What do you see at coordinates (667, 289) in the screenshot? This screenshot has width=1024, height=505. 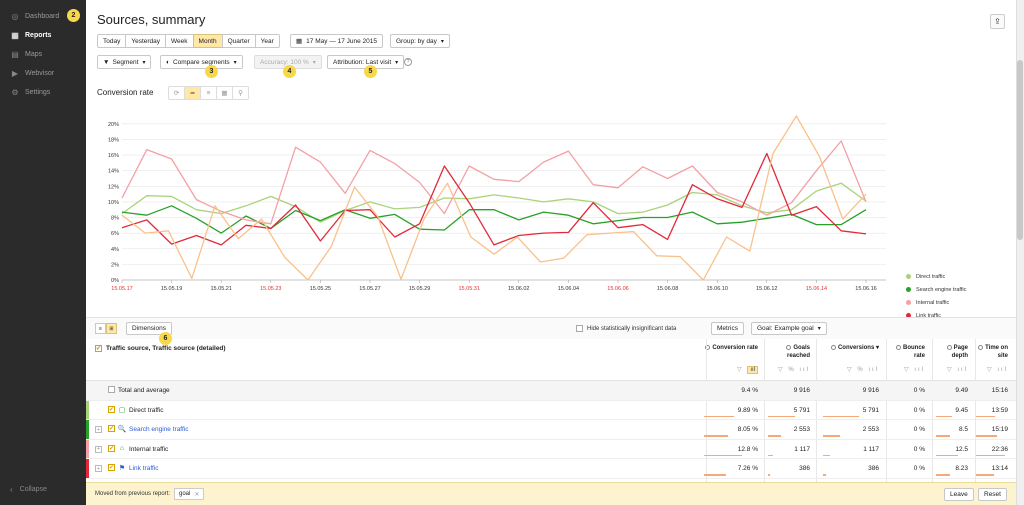 I see `x-tick-label: 15.06.08` at bounding box center [667, 289].